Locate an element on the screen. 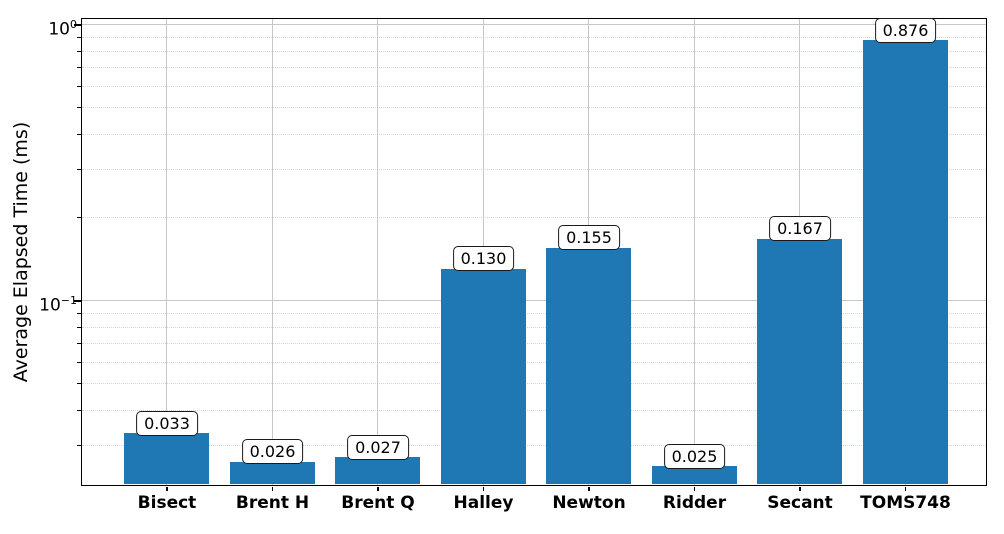 This screenshot has width=1004, height=534. bar-brent-h is located at coordinates (272, 473).